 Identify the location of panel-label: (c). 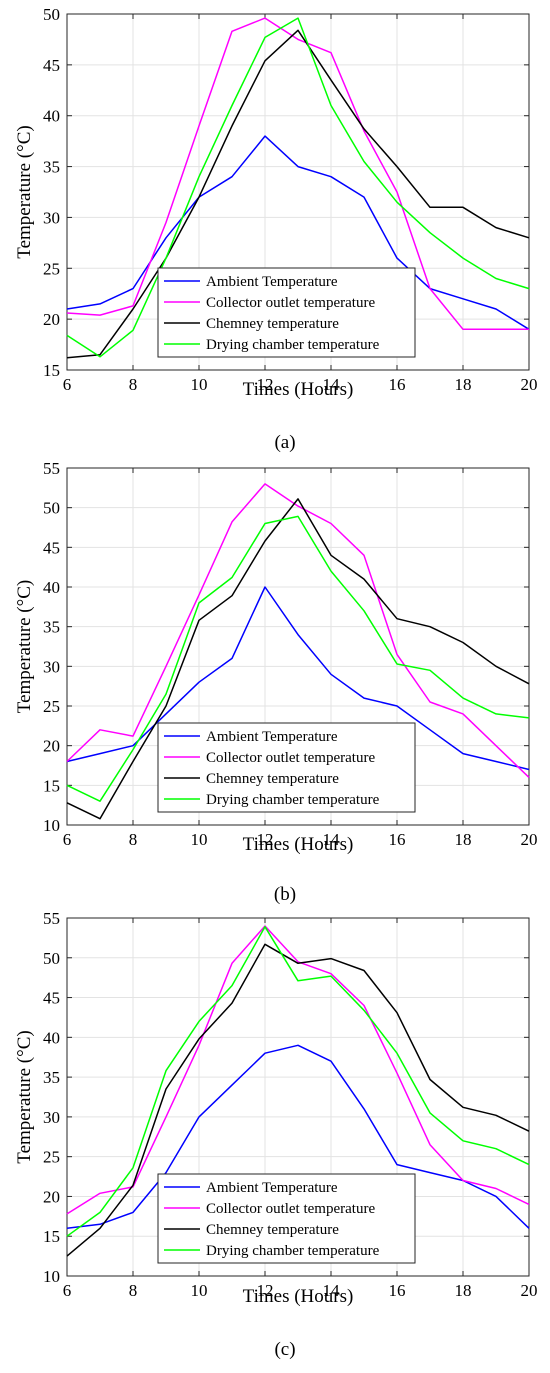
(284, 1349).